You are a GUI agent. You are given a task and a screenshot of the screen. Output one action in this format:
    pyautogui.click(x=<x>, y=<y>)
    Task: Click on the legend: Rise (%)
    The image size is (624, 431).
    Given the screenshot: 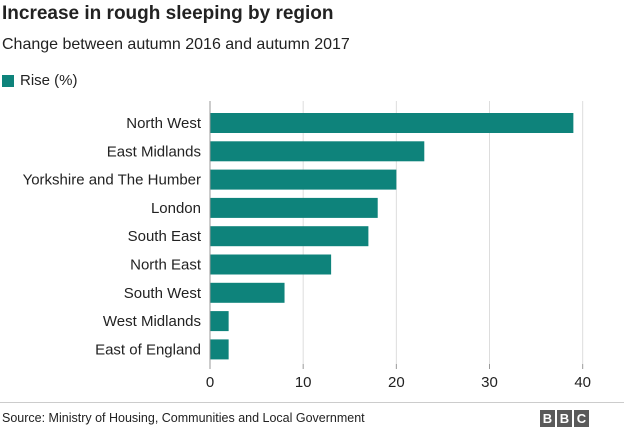 What is the action you would take?
    pyautogui.click(x=40, y=80)
    